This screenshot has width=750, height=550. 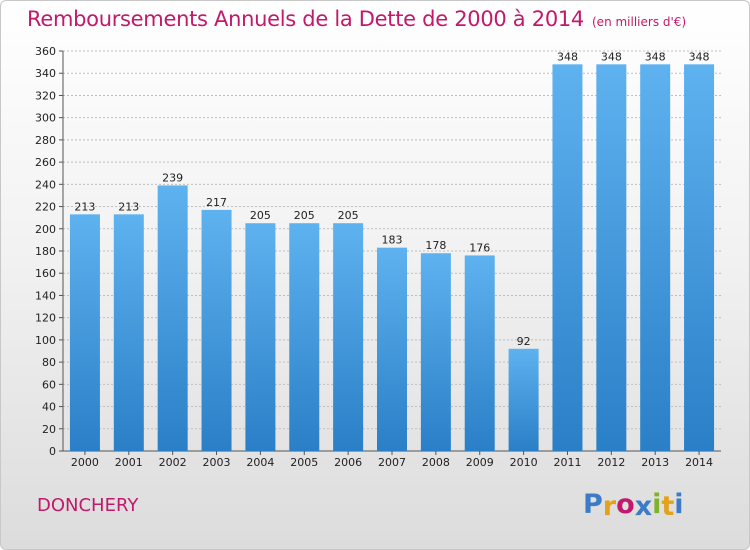 What do you see at coordinates (45, 73) in the screenshot?
I see `y-tick-label: 340` at bounding box center [45, 73].